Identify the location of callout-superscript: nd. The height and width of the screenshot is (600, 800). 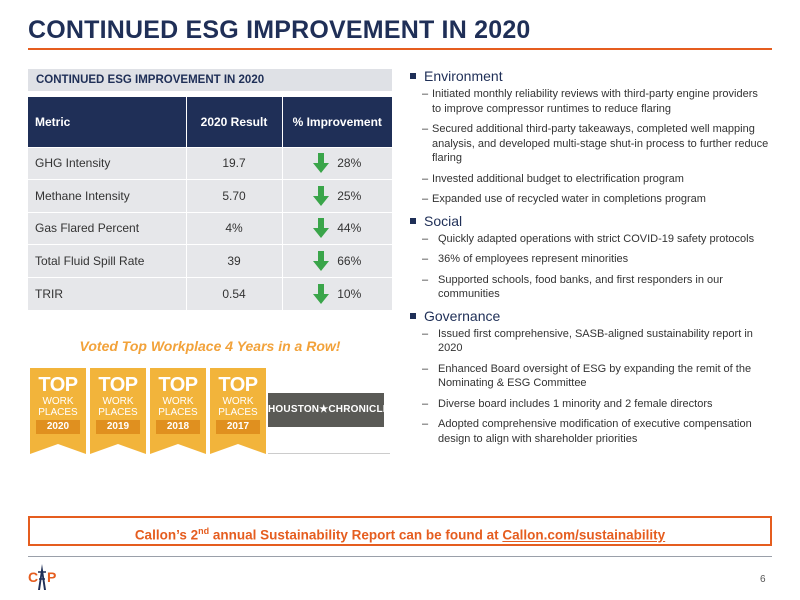
(204, 531).